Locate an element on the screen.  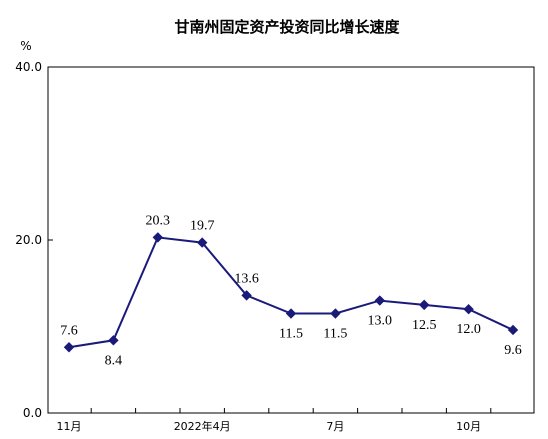
data-label: 7.6 is located at coordinates (69, 330).